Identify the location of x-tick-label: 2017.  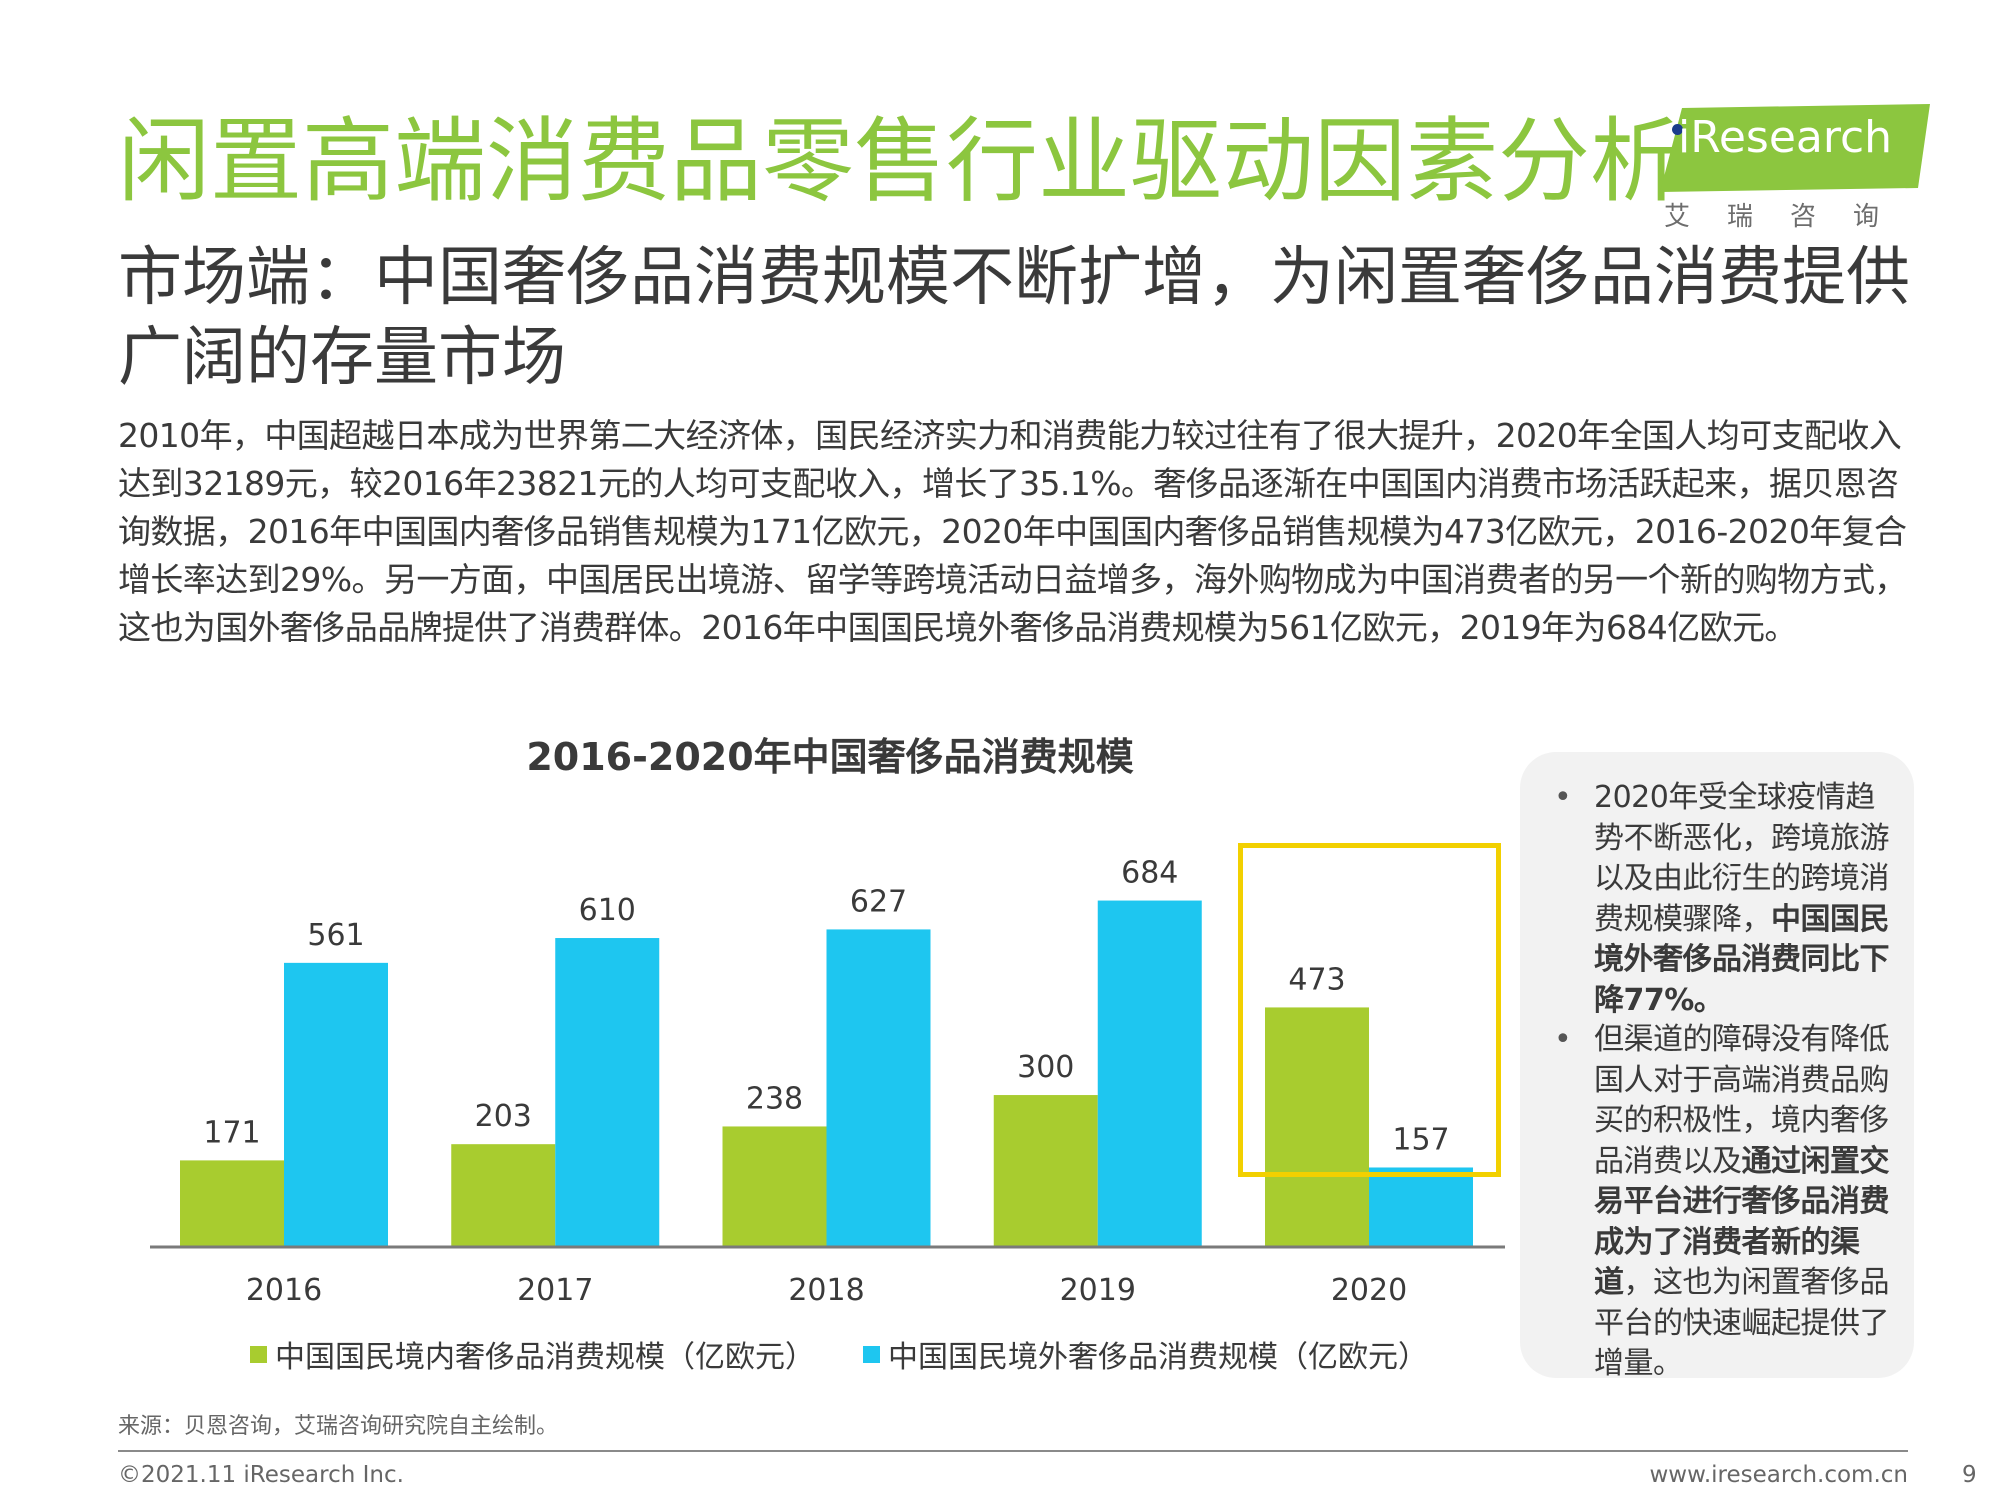
(555, 1290).